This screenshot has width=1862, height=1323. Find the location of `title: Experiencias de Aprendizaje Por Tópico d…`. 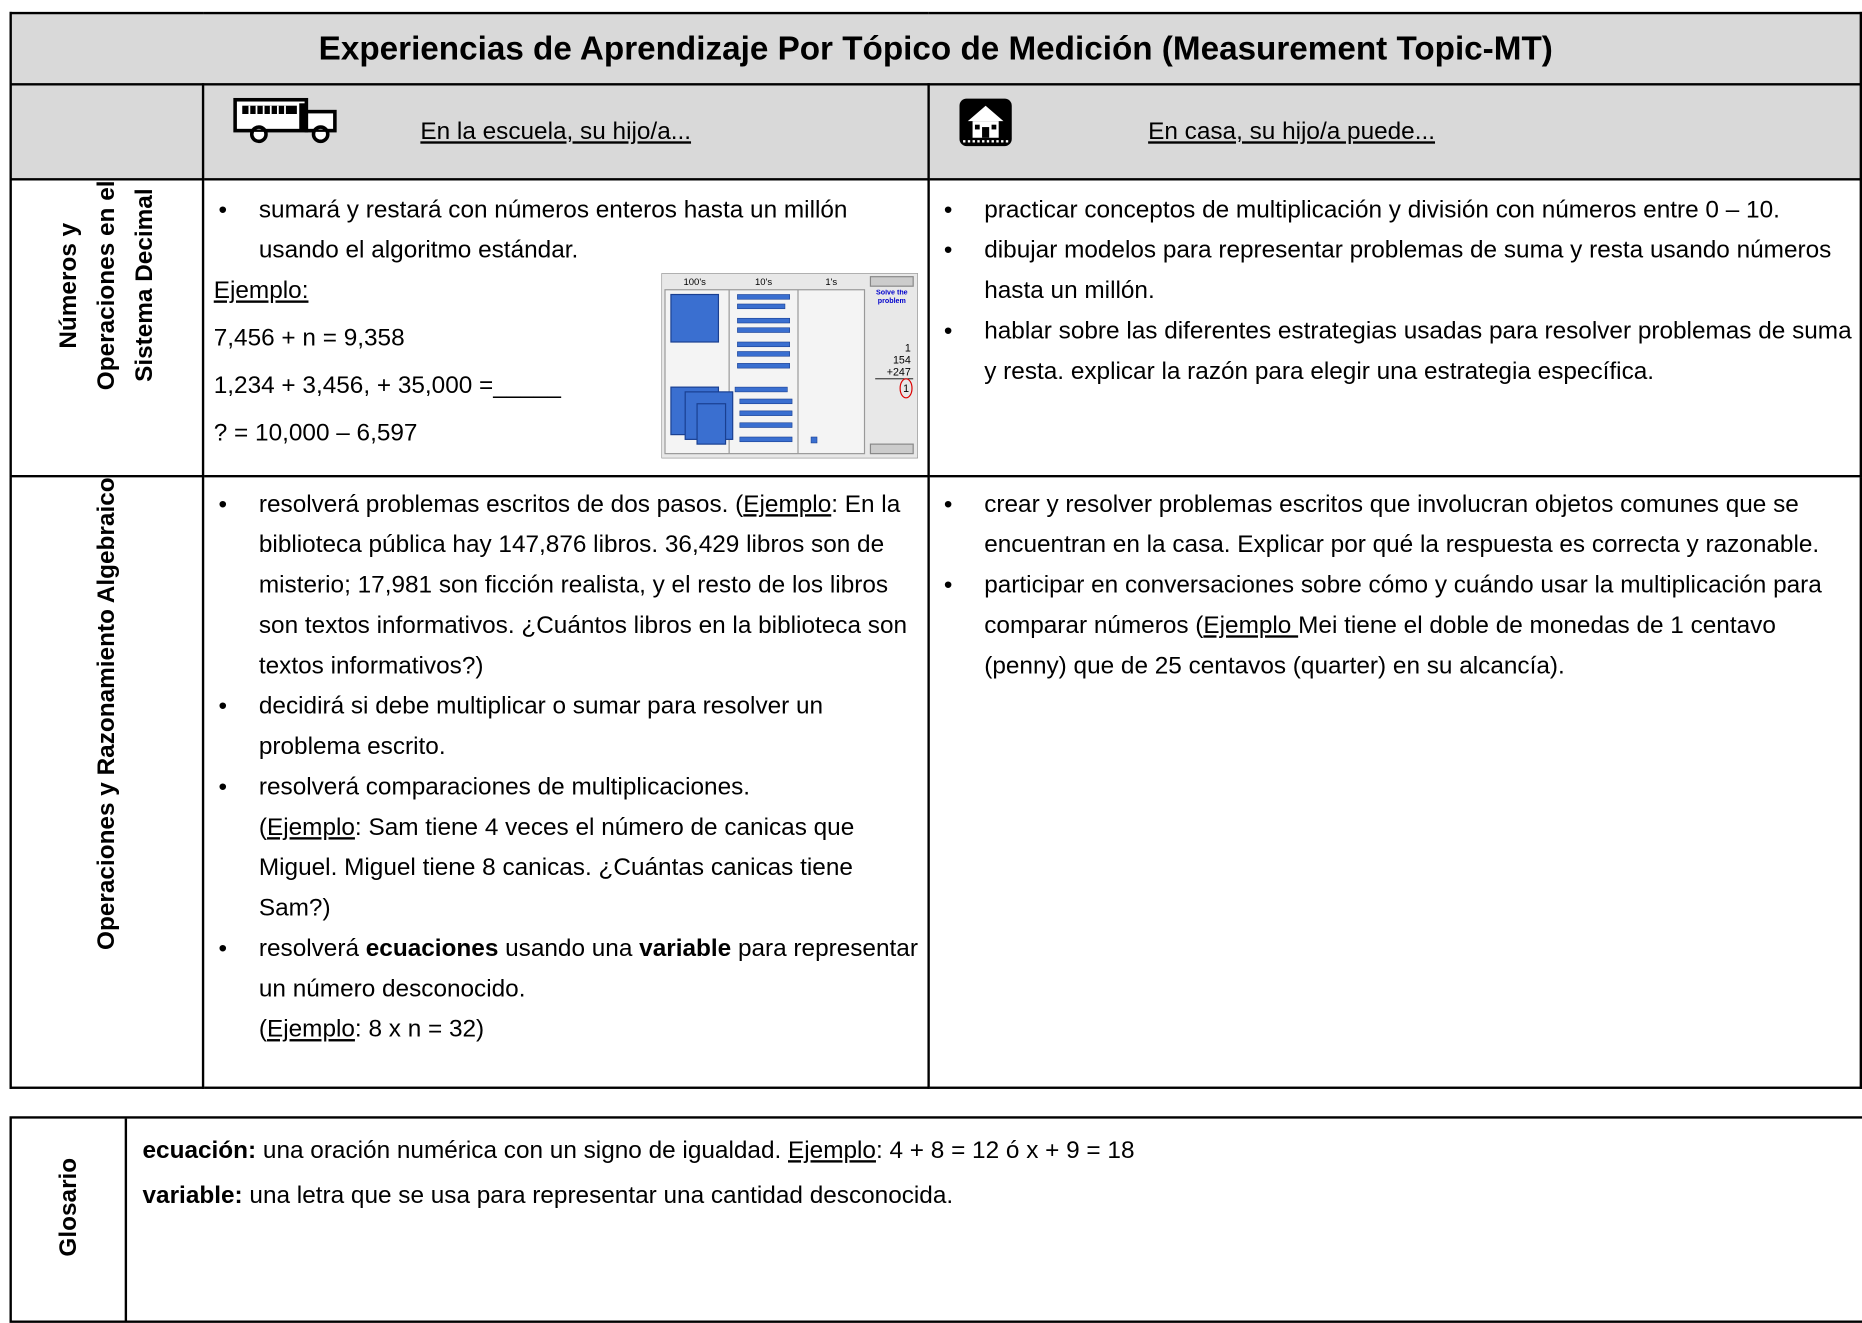

title: Experiencias de Aprendizaje Por Tópico d… is located at coordinates (936, 48).